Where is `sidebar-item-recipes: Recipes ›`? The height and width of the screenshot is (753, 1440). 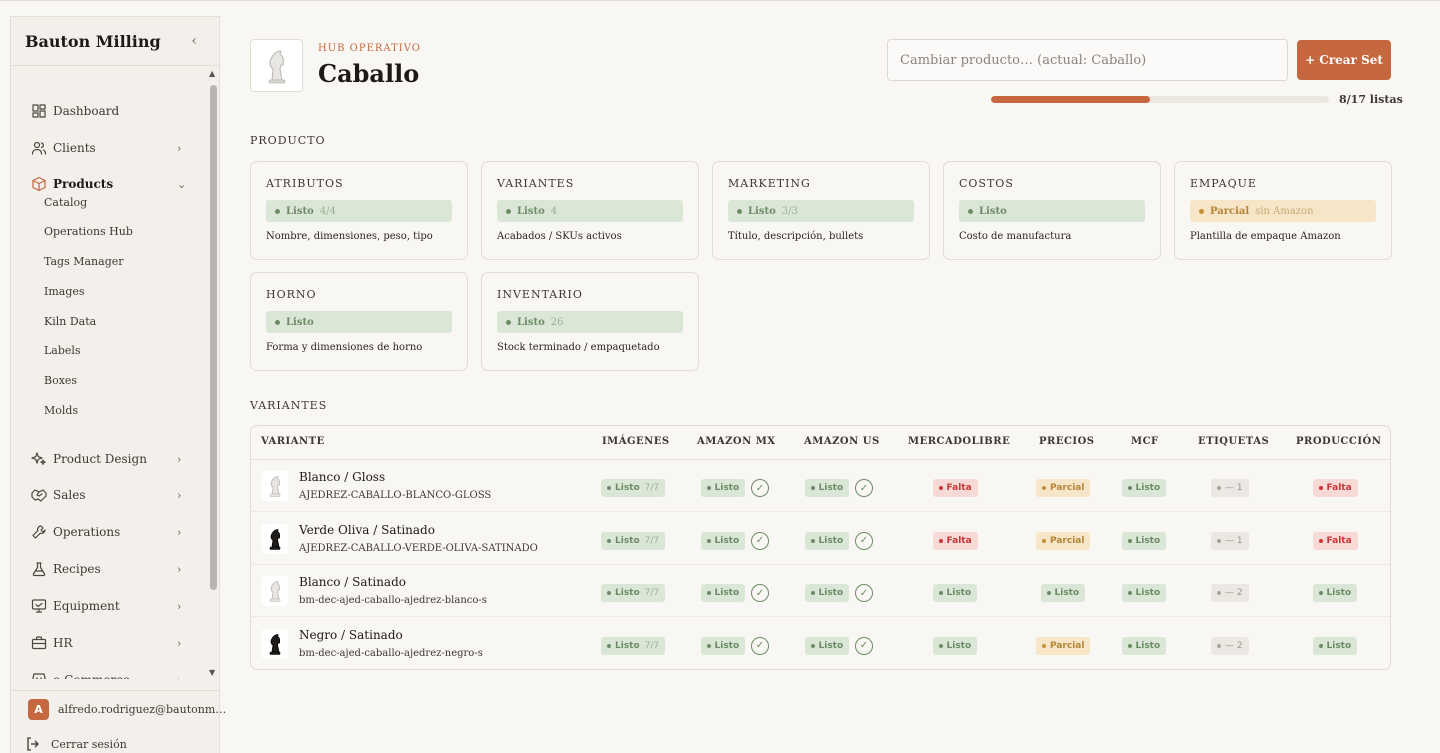
sidebar-item-recipes: Recipes › is located at coordinates (109, 569).